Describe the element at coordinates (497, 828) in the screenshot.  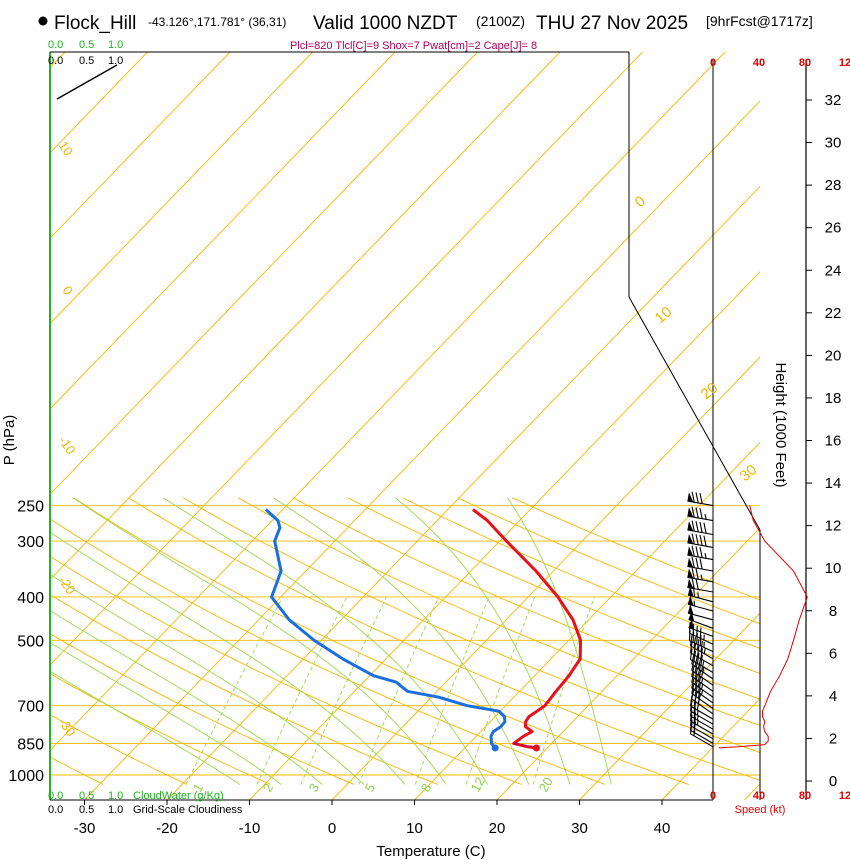
I see `temp-tick-label: 20` at that location.